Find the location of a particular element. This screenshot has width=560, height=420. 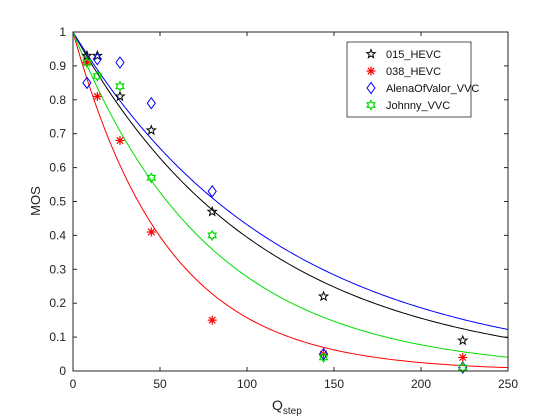

x-axis-title-subscript: step is located at coordinates (292, 411).